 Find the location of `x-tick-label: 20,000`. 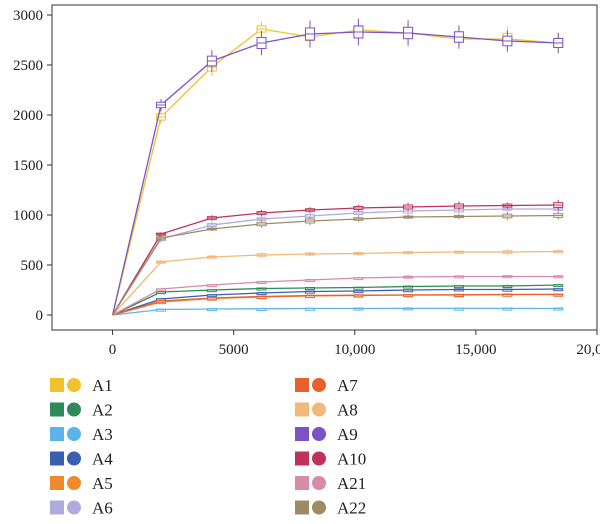

x-tick-label: 20,000 is located at coordinates (588, 350).